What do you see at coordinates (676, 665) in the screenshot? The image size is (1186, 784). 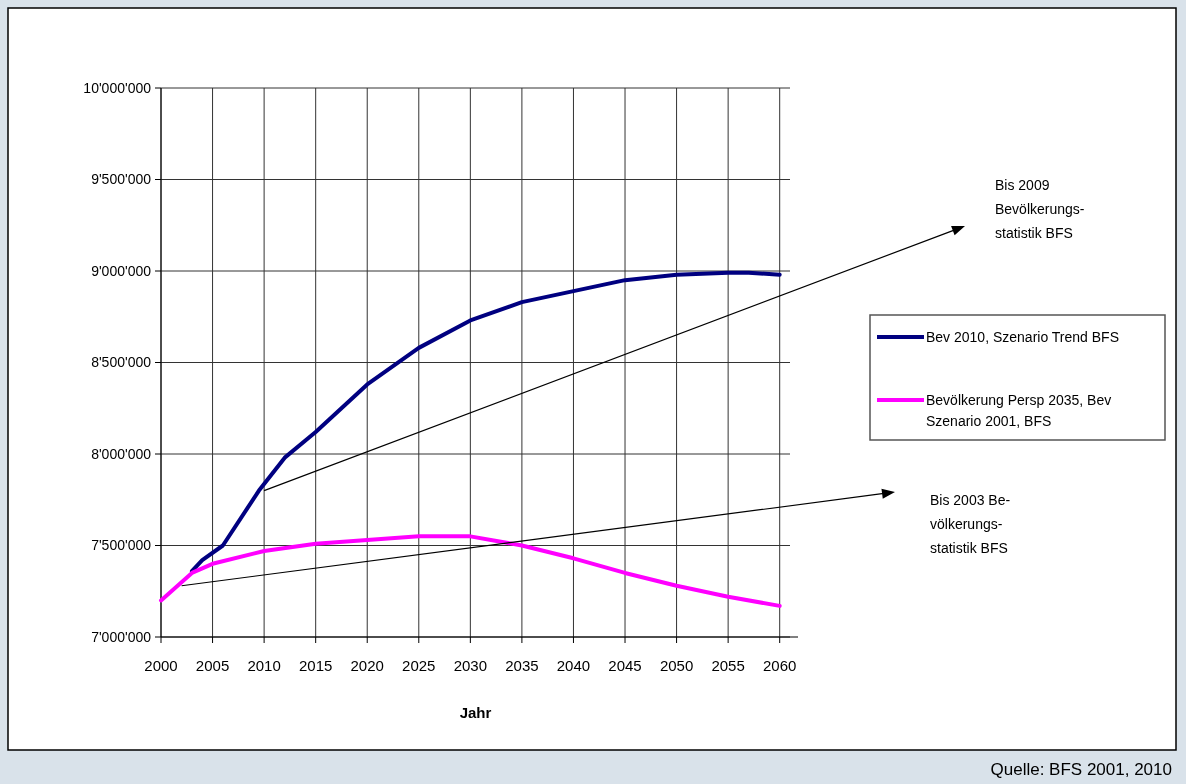 I see `x-tick-label: 2050` at bounding box center [676, 665].